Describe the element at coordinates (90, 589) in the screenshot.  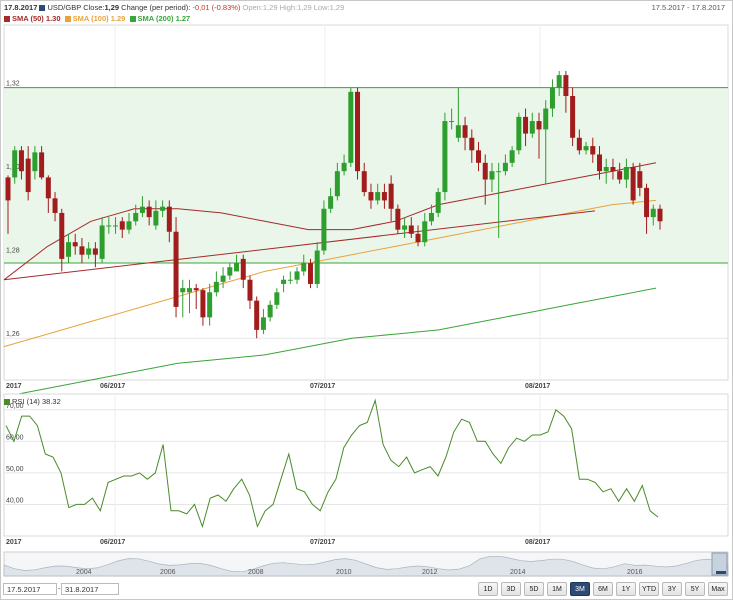
I see `date-to-input: 31.8.2017` at that location.